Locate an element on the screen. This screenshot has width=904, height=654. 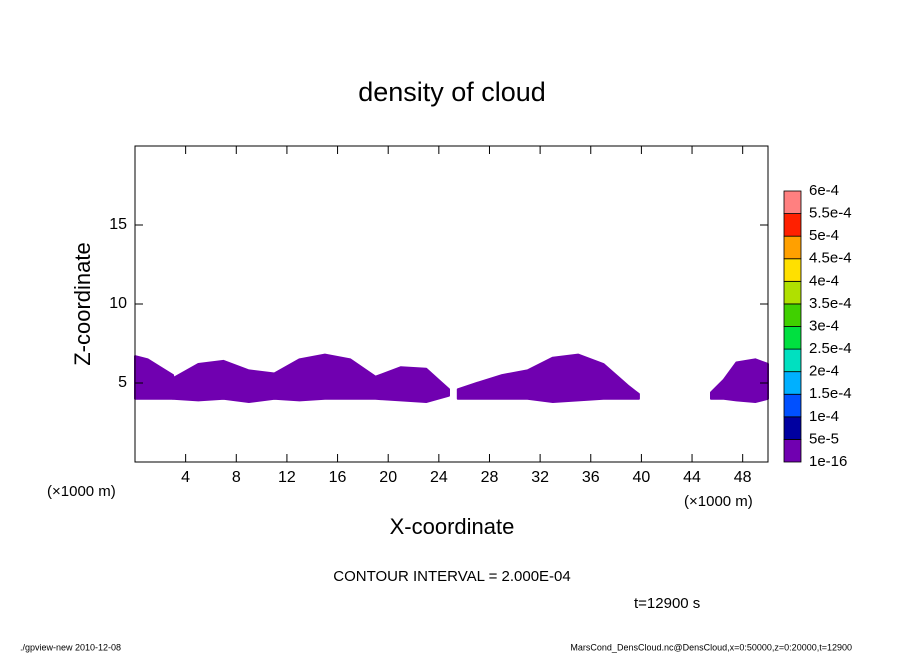
colorbar-label: 3.5e-4 is located at coordinates (830, 303).